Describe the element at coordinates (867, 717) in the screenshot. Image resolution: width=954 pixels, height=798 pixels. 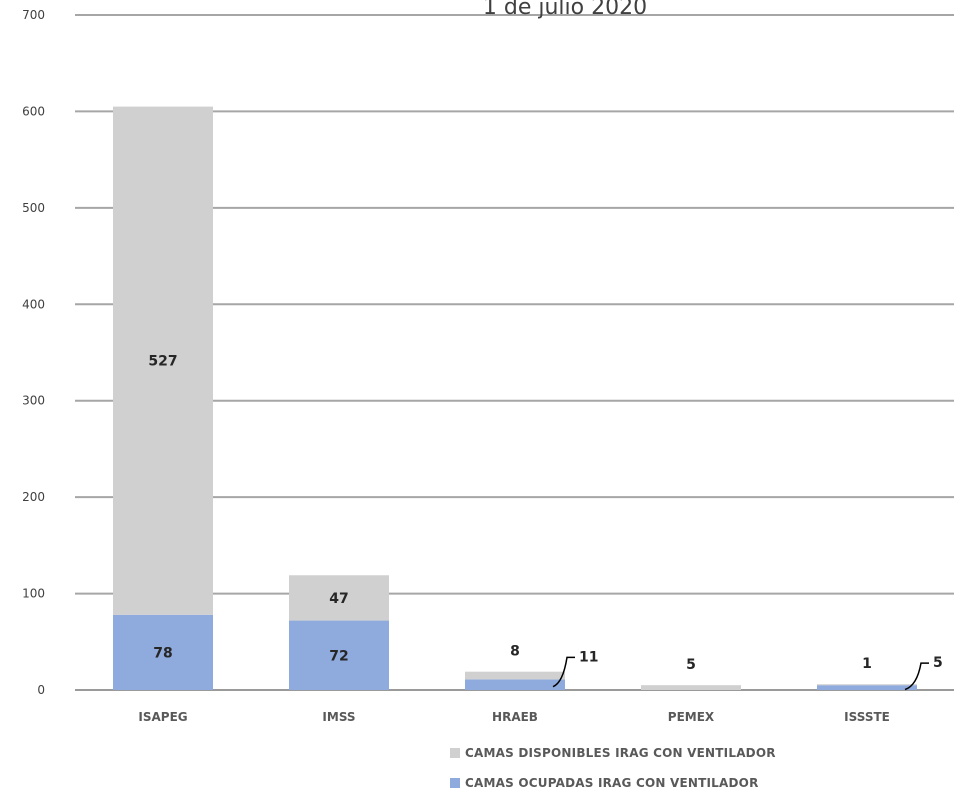
I see `x-tick-label: ISSSTE` at that location.